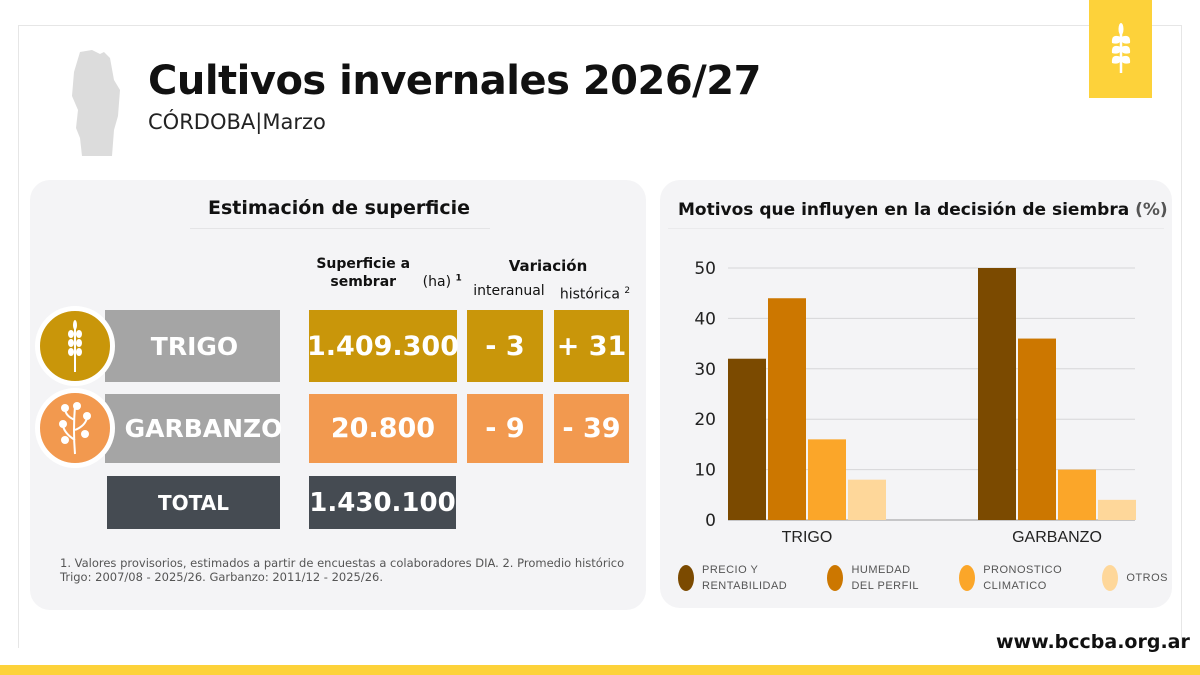 The width and height of the screenshot is (1200, 675). What do you see at coordinates (548, 266) in the screenshot?
I see `variation-header: Variación` at bounding box center [548, 266].